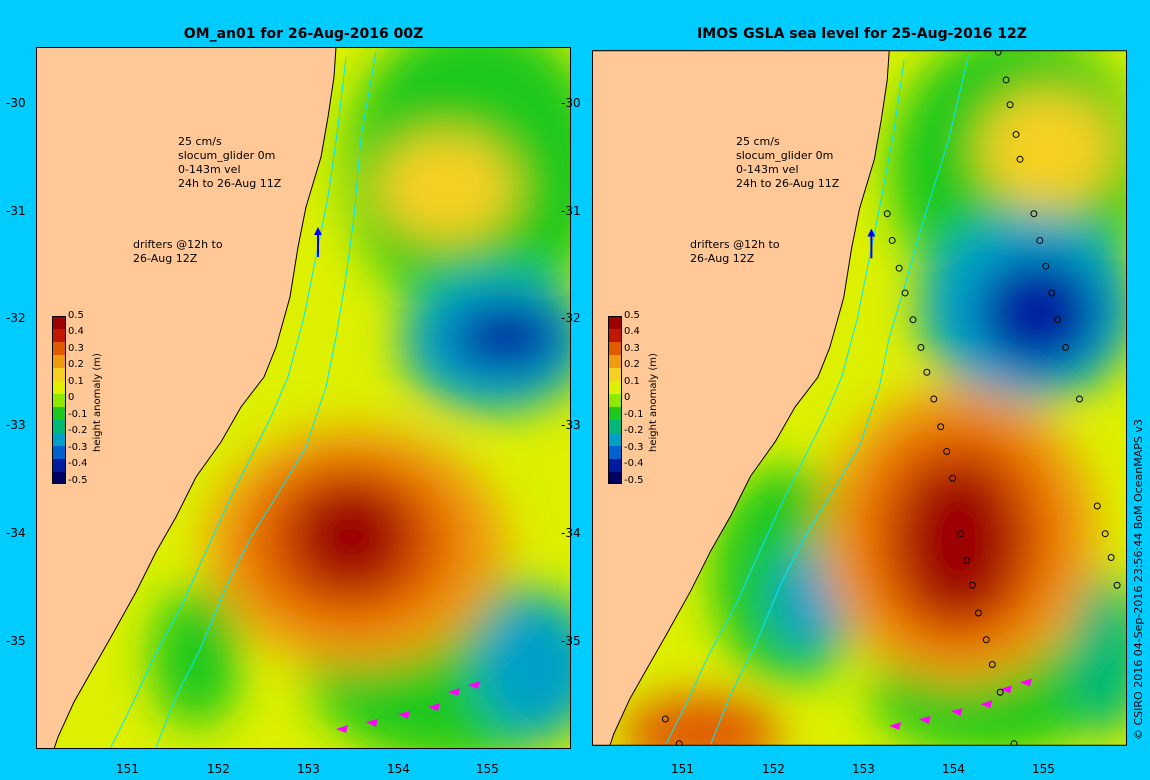 Image resolution: width=1150 pixels, height=780 pixels. Describe the element at coordinates (1038, 313) in the screenshot. I see `cyclonic-eddy-north-core` at that location.